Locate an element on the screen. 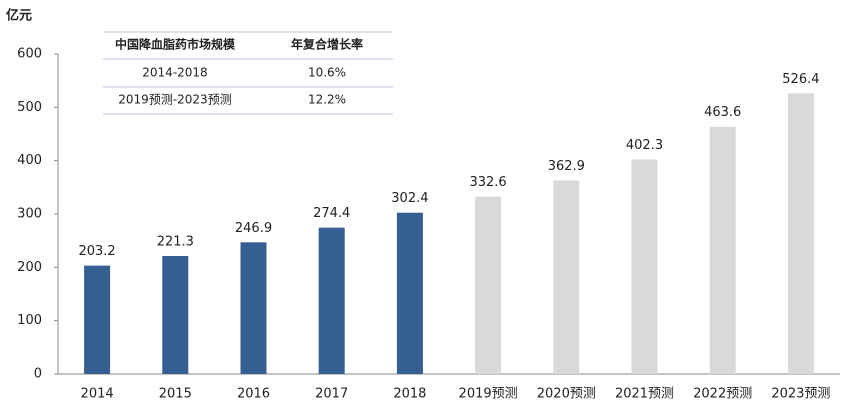 This screenshot has height=417, width=850. x-tick-label: 2014 is located at coordinates (97, 394).